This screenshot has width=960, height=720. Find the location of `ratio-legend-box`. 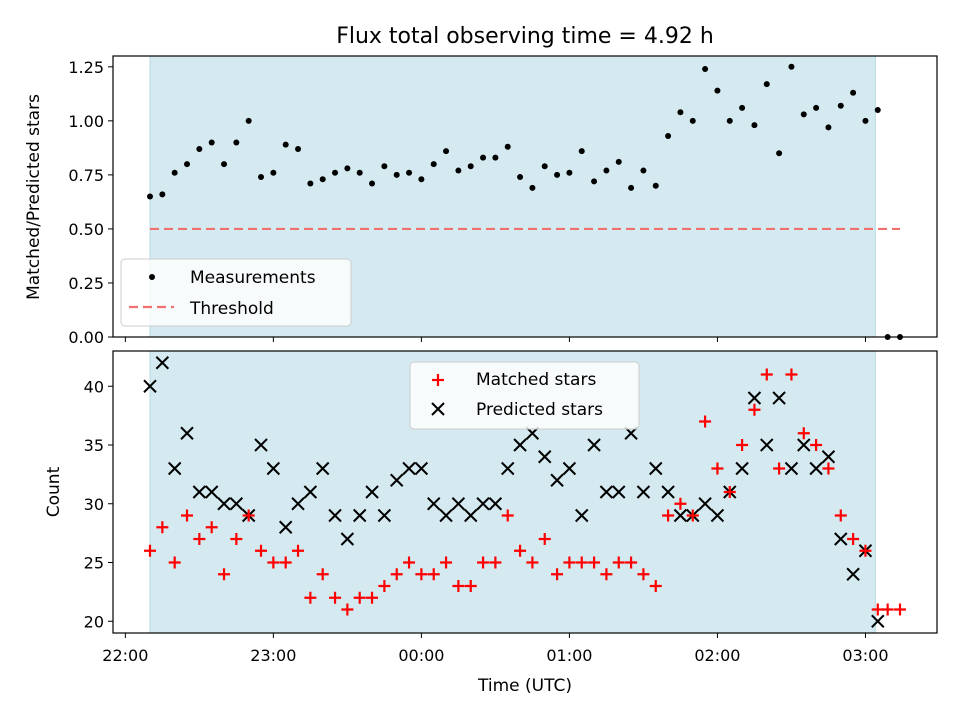

ratio-legend-box is located at coordinates (236, 292).